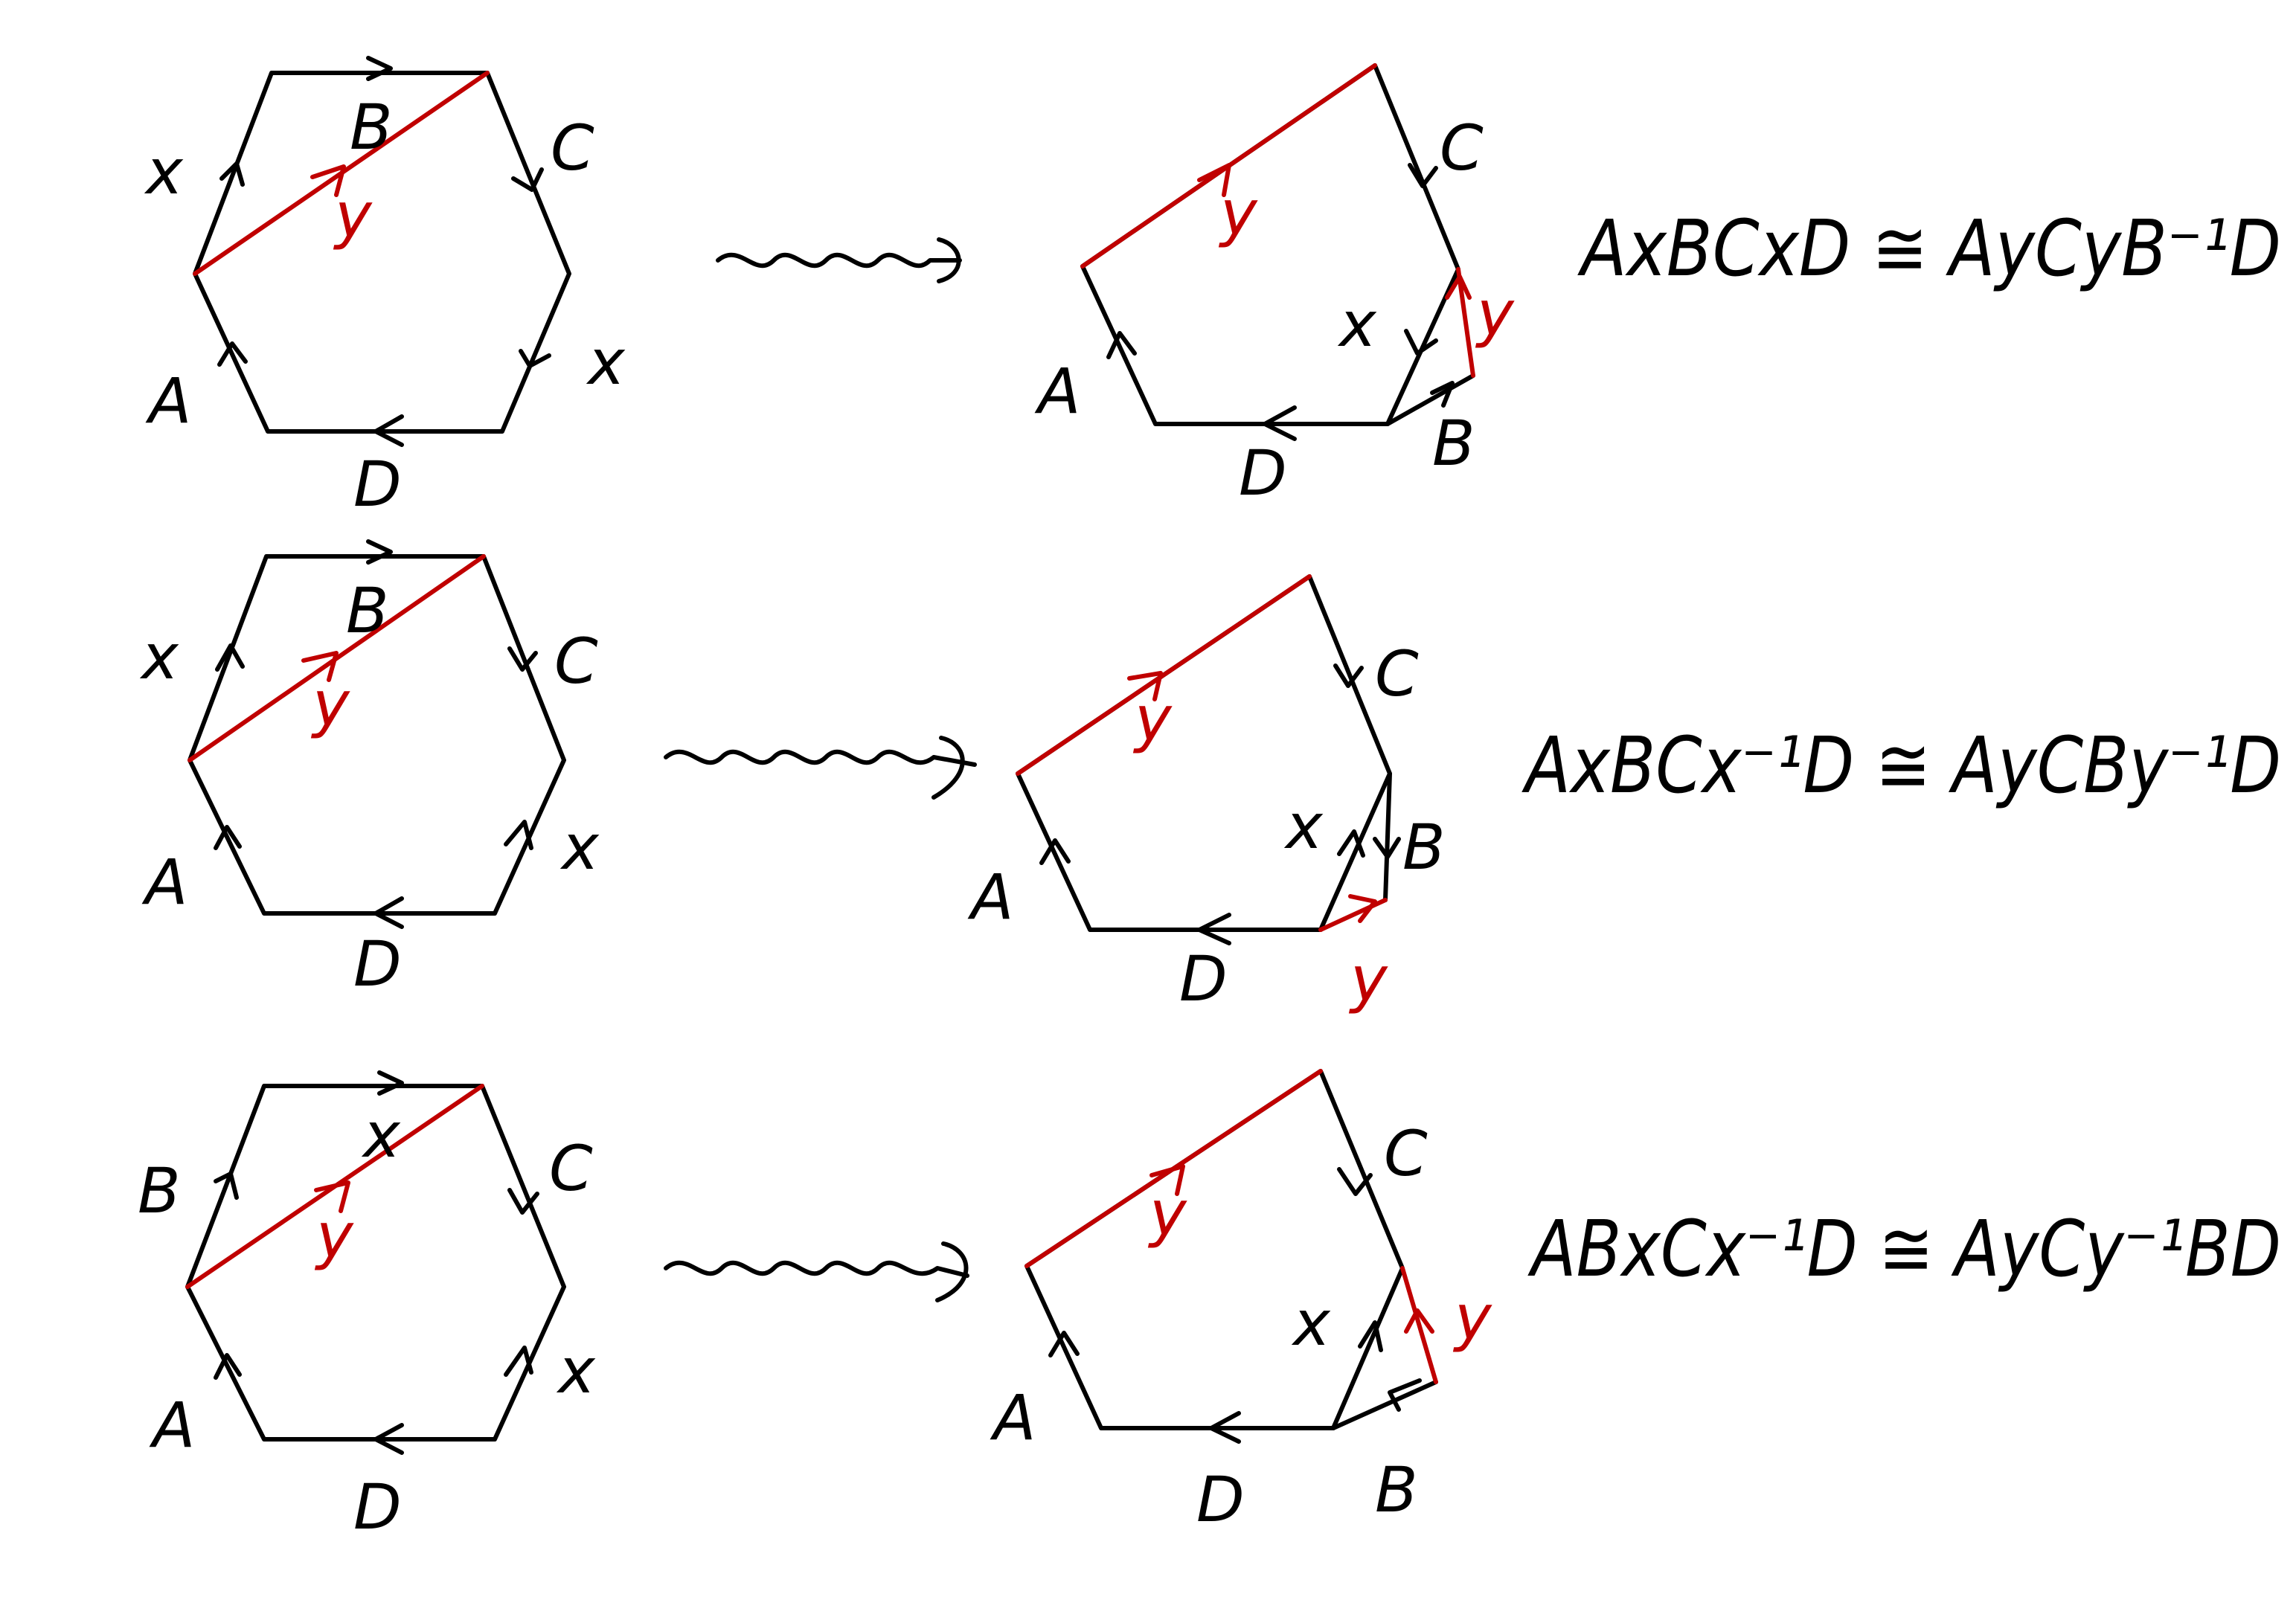 This screenshot has width=2296, height=1623. What do you see at coordinates (1929, 248) in the screenshot?
I see `equation-row-1: AxBCxD ≅ AyCyB⁻¹D` at bounding box center [1929, 248].